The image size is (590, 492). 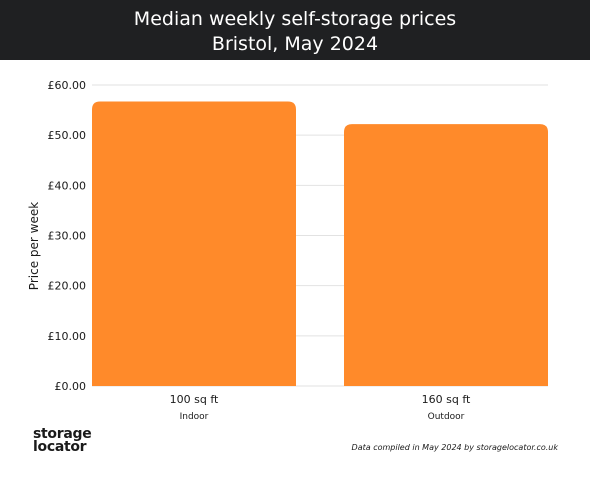 I want to click on y-tick-label: £60.00, so click(x=67, y=85).